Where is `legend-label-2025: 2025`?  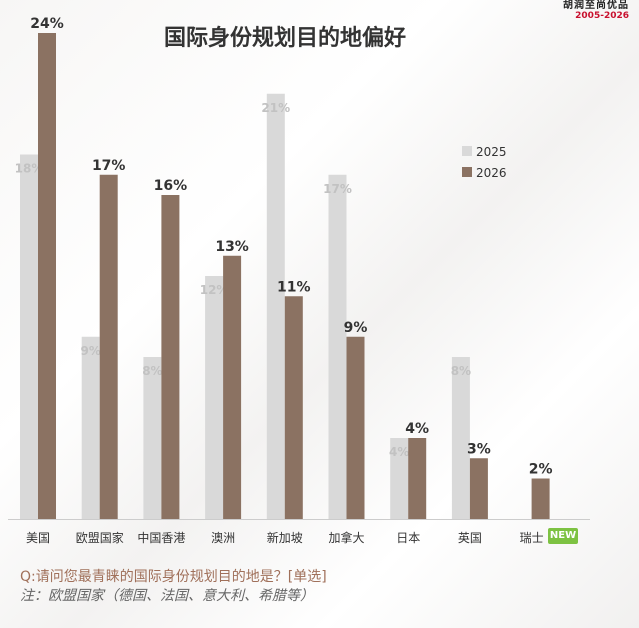 legend-label-2025: 2025 is located at coordinates (491, 152).